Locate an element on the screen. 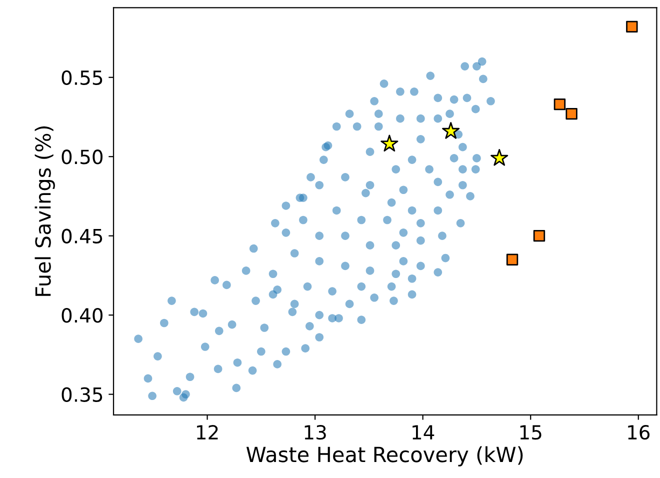 This screenshot has height=478, width=660. y-axis-title: Fuel Savings (%) is located at coordinates (44, 211).